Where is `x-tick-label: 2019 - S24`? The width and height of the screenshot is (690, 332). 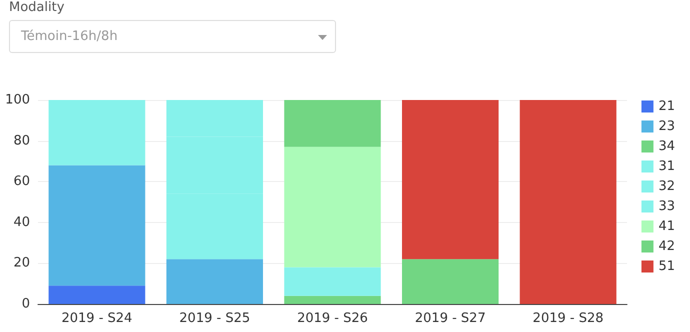
x-tick-label: 2019 - S24 is located at coordinates (96, 318).